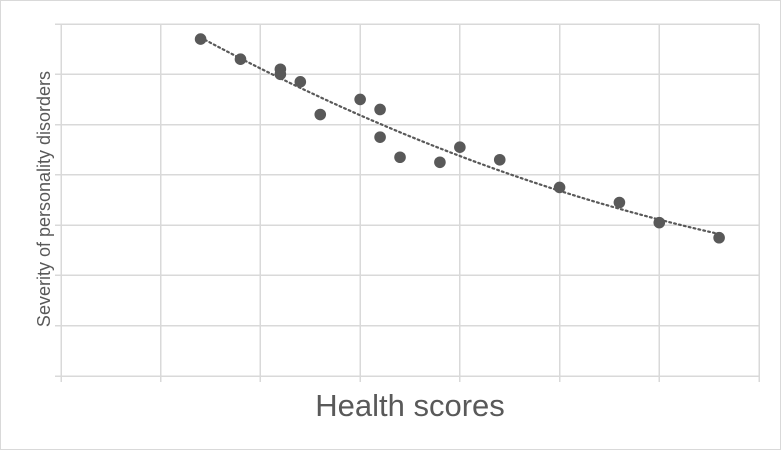 The width and height of the screenshot is (783, 452). Describe the element at coordinates (410, 405) in the screenshot. I see `x-axis-title: Health scores` at that location.